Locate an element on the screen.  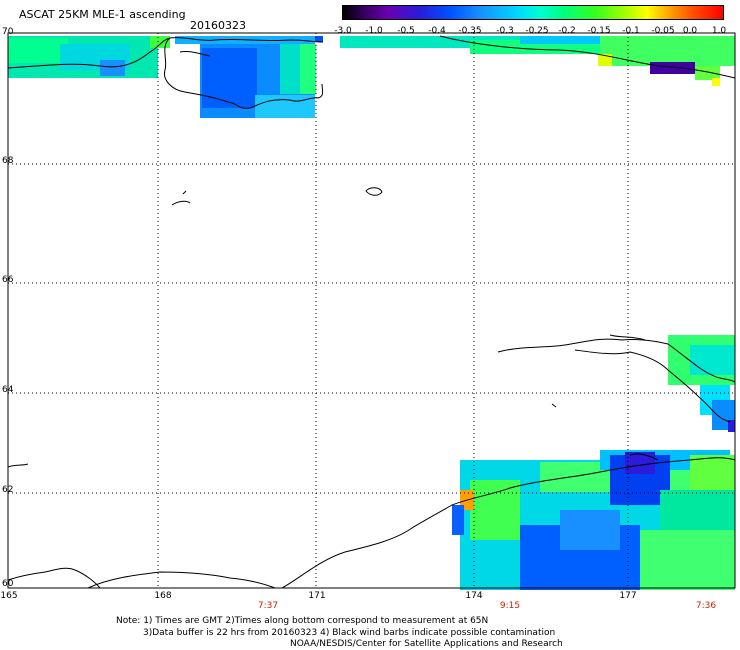
colorbar-tick: -3.0 is located at coordinates (343, 31).